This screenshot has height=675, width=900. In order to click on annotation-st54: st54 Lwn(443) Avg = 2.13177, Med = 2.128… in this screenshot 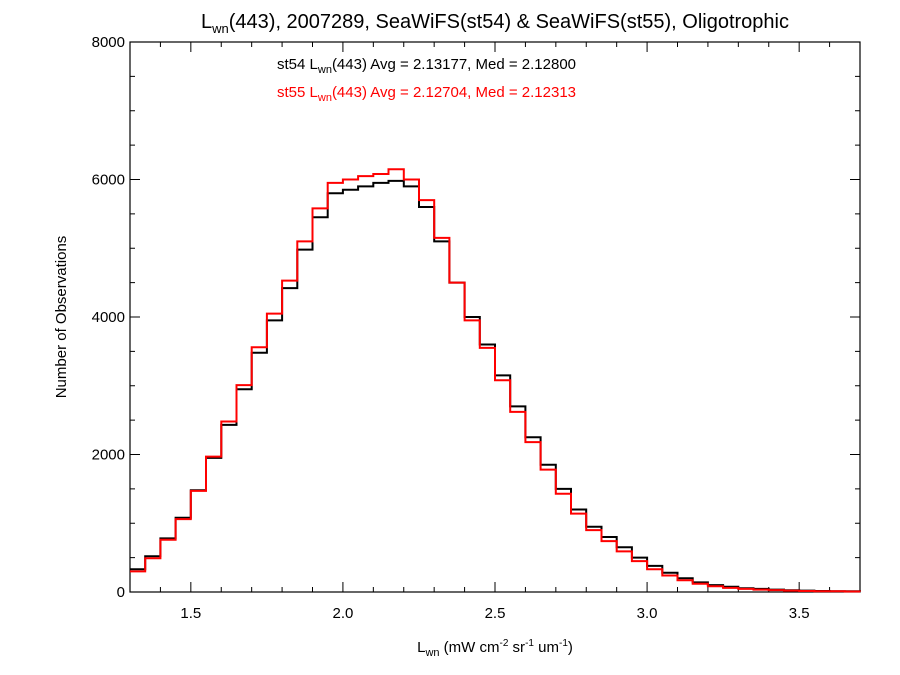, I will do `click(426, 66)`.